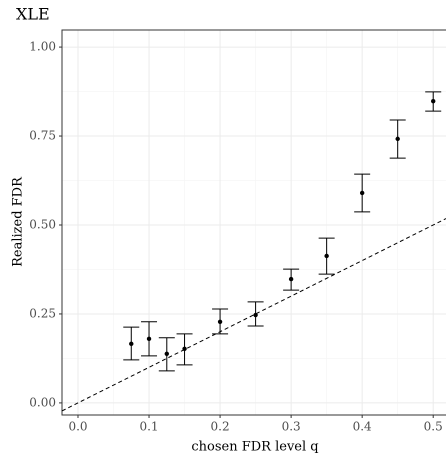 This screenshot has width=446, height=456. Describe the element at coordinates (42, 402) in the screenshot. I see `y-tick-label: 0.00` at that location.